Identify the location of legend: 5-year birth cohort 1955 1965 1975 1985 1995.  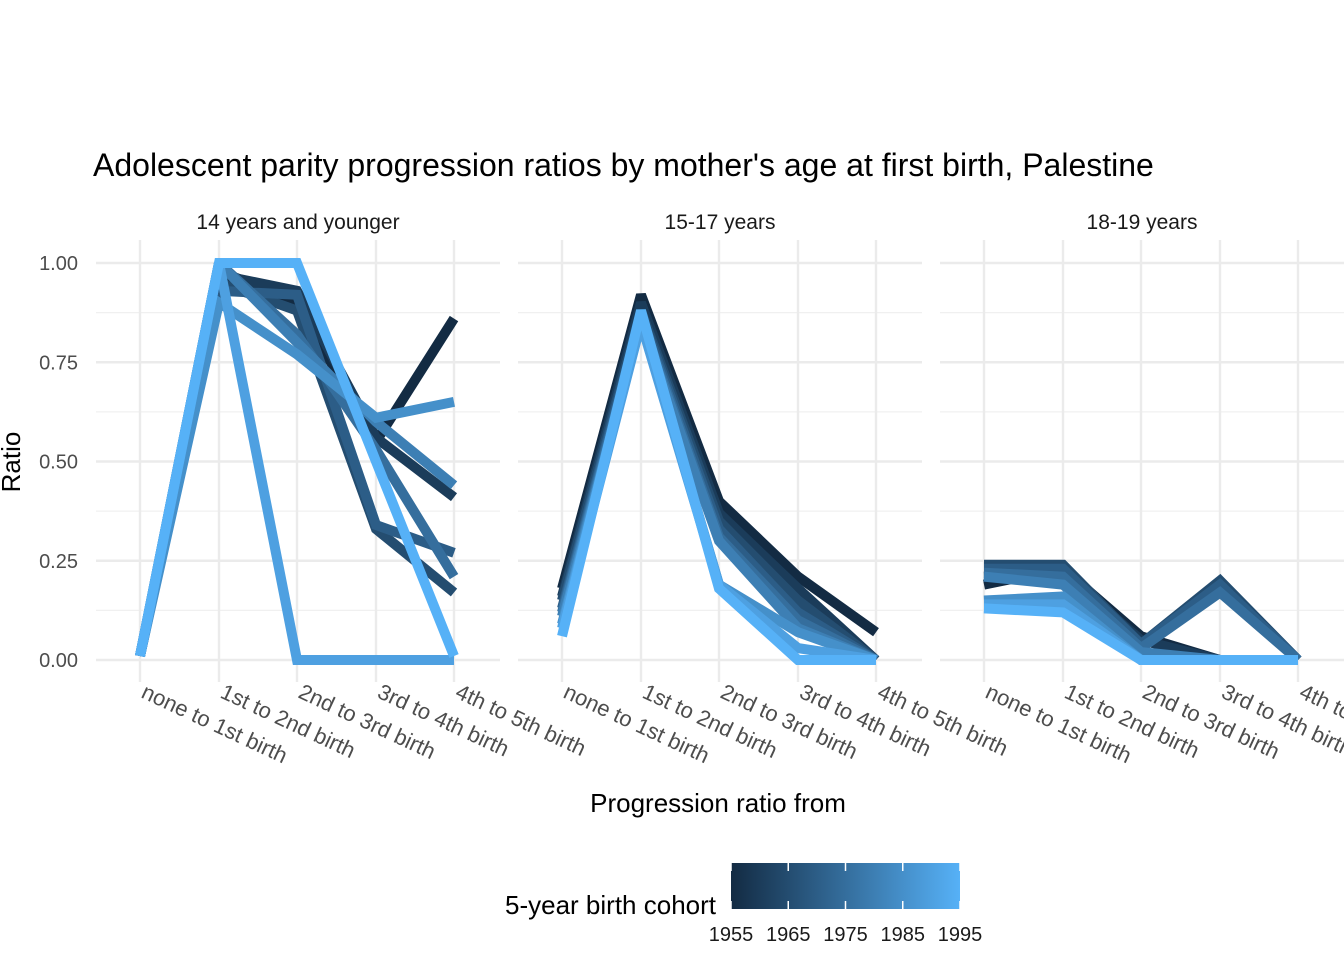
(743, 904).